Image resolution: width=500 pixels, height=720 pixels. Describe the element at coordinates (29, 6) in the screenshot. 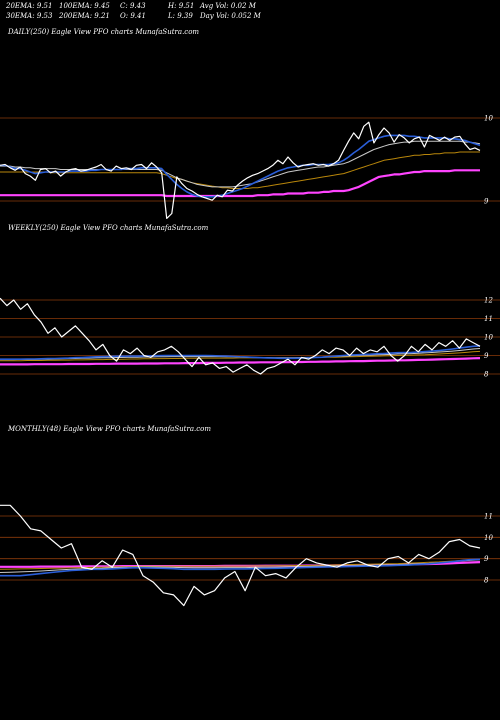

I see `ema20-value: 20EMA: 9.51` at that location.